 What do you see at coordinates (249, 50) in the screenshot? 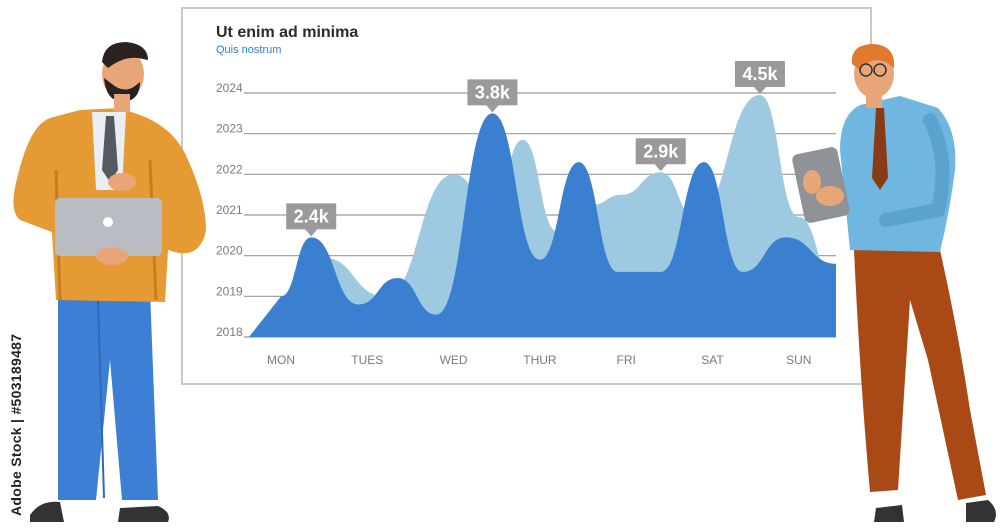
I see `chart-subtitle: Quis nostrum` at bounding box center [249, 50].